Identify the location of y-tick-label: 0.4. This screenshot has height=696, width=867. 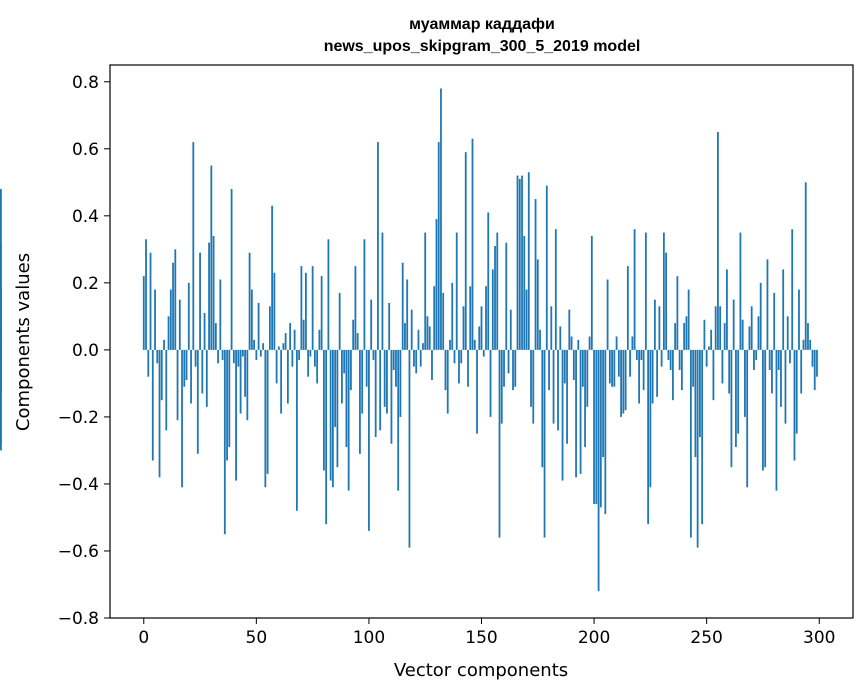
(85, 217).